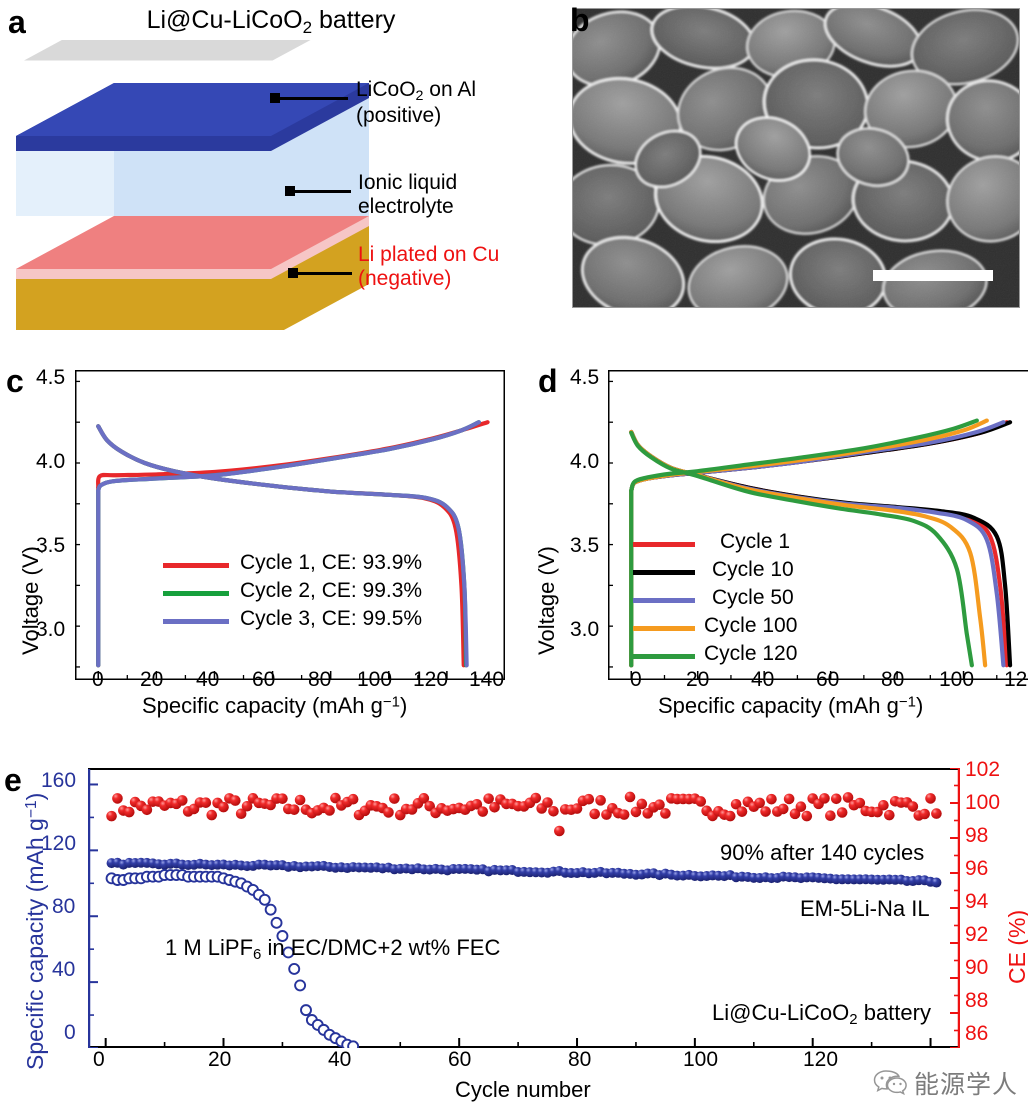 This screenshot has width=1028, height=1107. Describe the element at coordinates (408, 182) in the screenshot. I see `schem-label-electrolyte-line1: Ionic liquid` at that location.